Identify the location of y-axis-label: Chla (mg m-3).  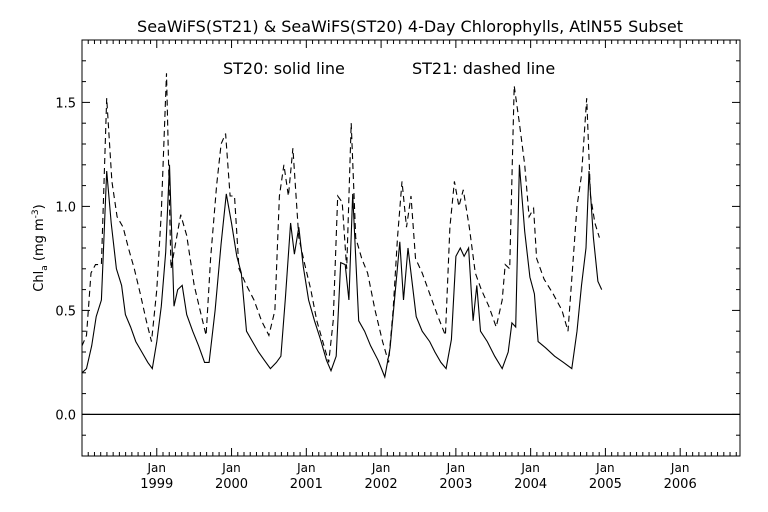
(40, 247).